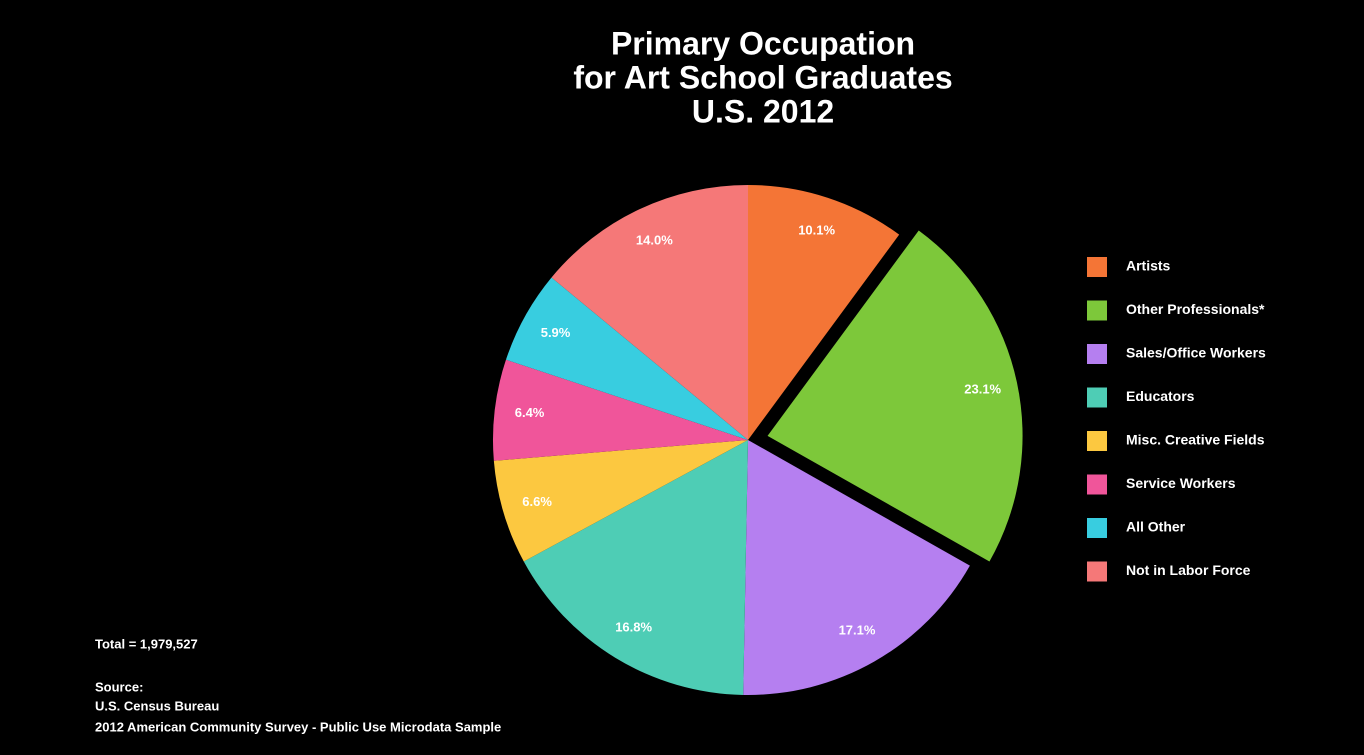 Image resolution: width=1364 pixels, height=755 pixels. What do you see at coordinates (763, 111) in the screenshot?
I see `chart-title: U.S. 2012` at bounding box center [763, 111].